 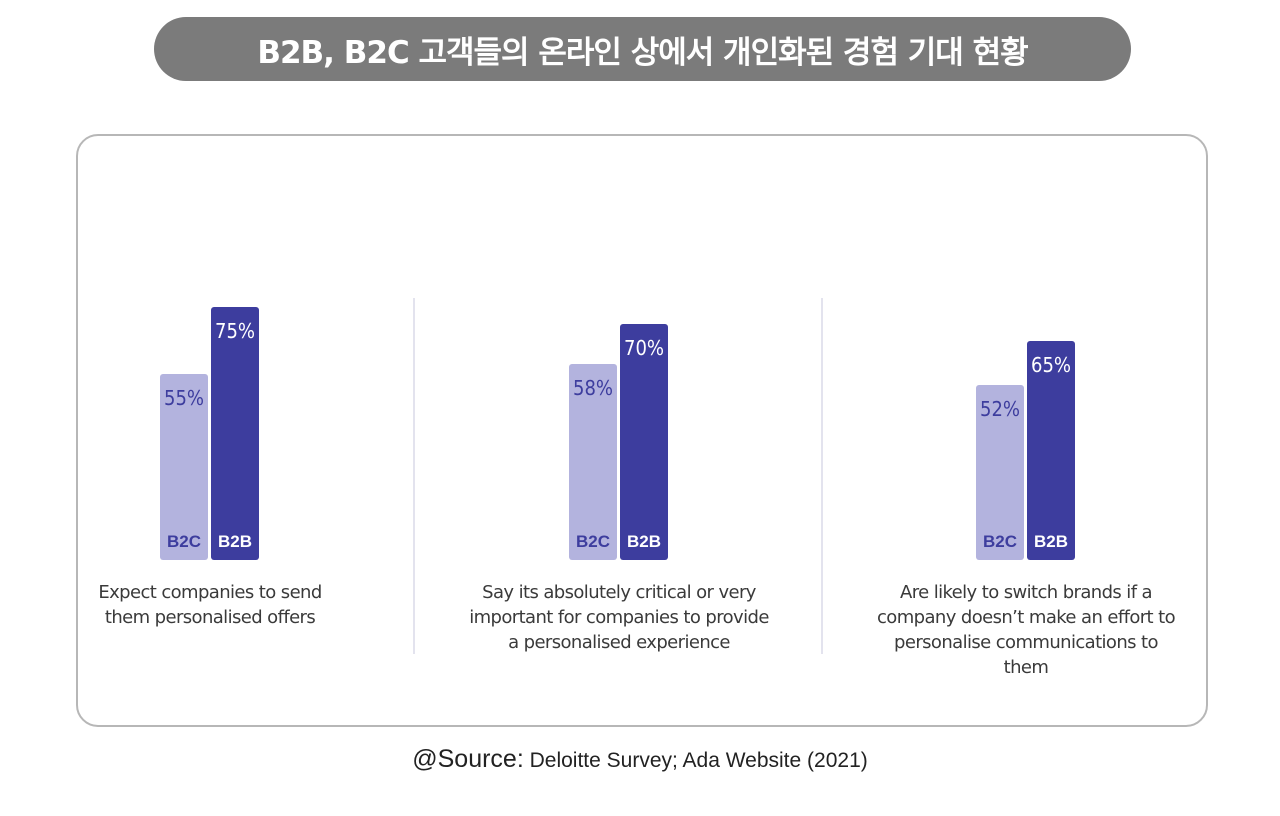 I want to click on caption-line: Say its absolutely critical or very, so click(x=619, y=592).